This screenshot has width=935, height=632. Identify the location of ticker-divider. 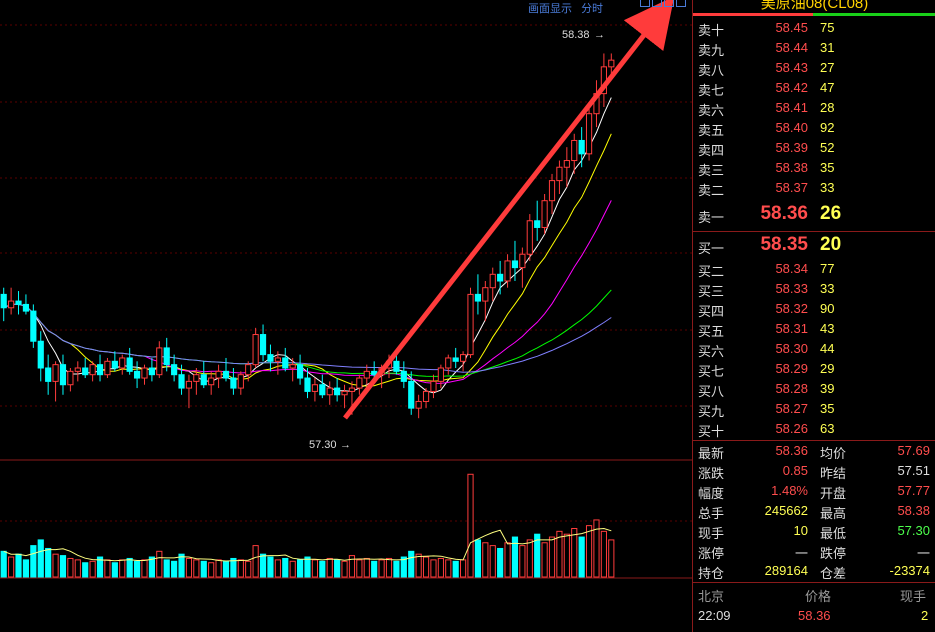
(814, 582).